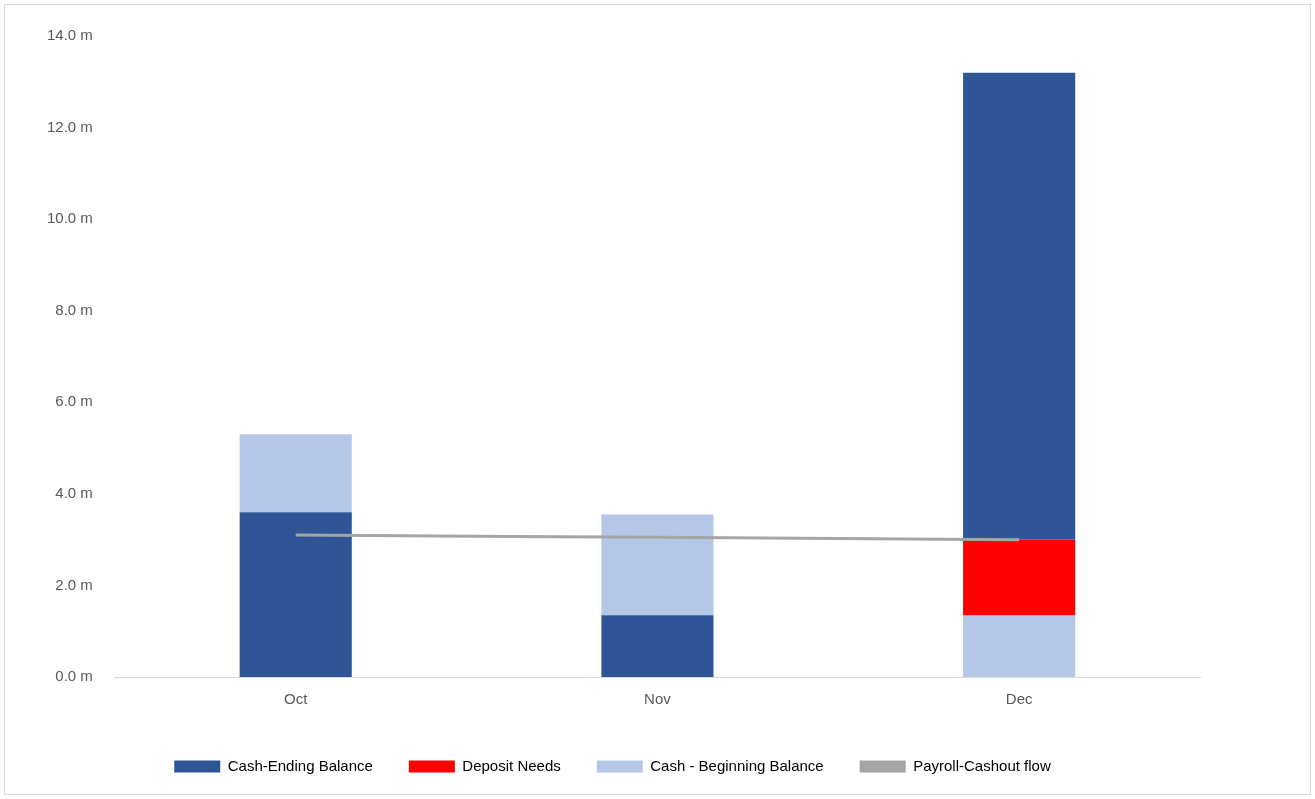 This screenshot has width=1315, height=799. I want to click on y-tick-label: 14.0 m, so click(70, 35).